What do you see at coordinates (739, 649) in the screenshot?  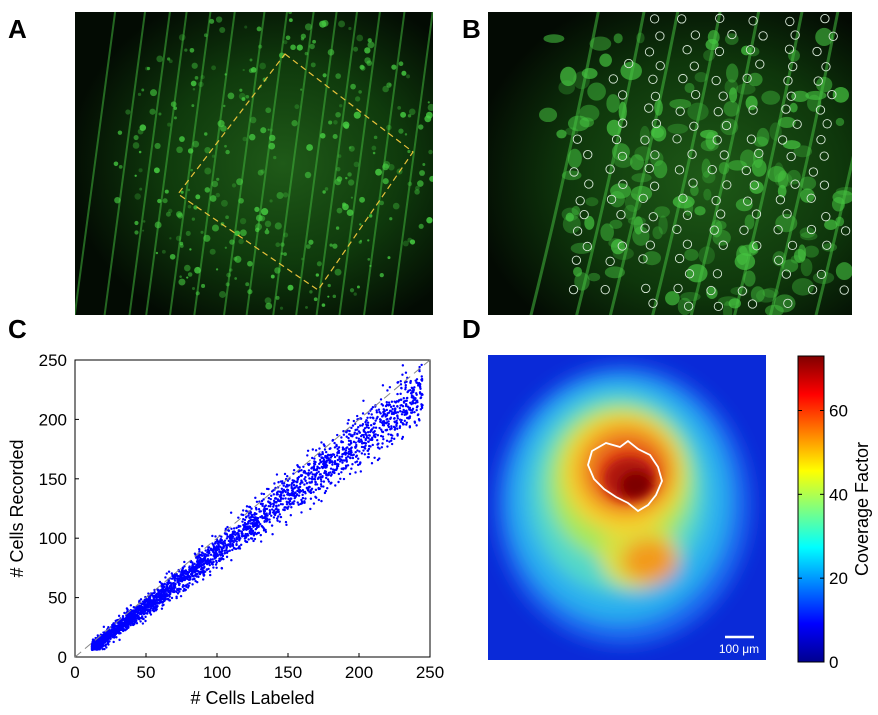 I see `scale-bar-label: 100 μm` at bounding box center [739, 649].